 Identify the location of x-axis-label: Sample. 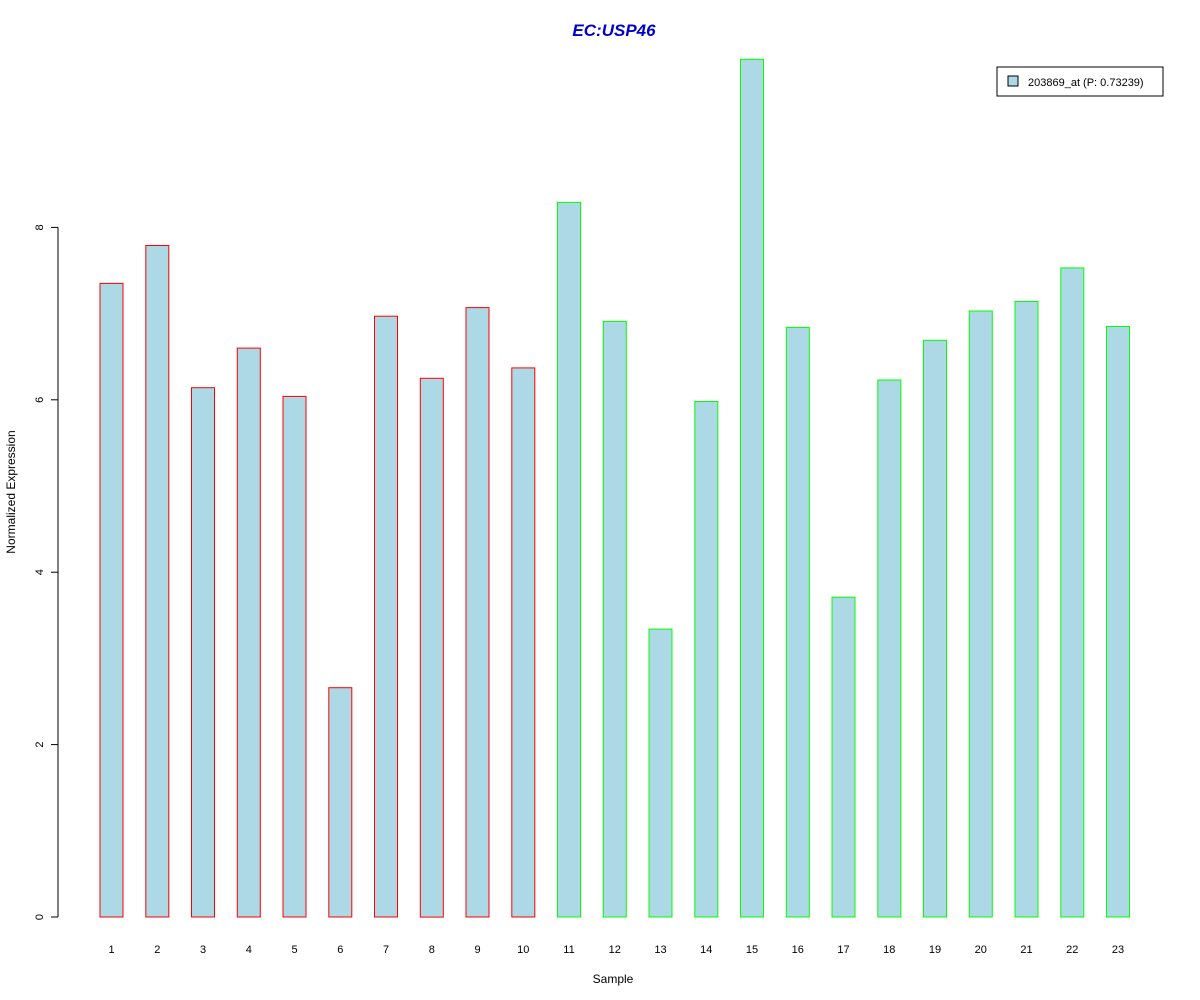
(613, 979).